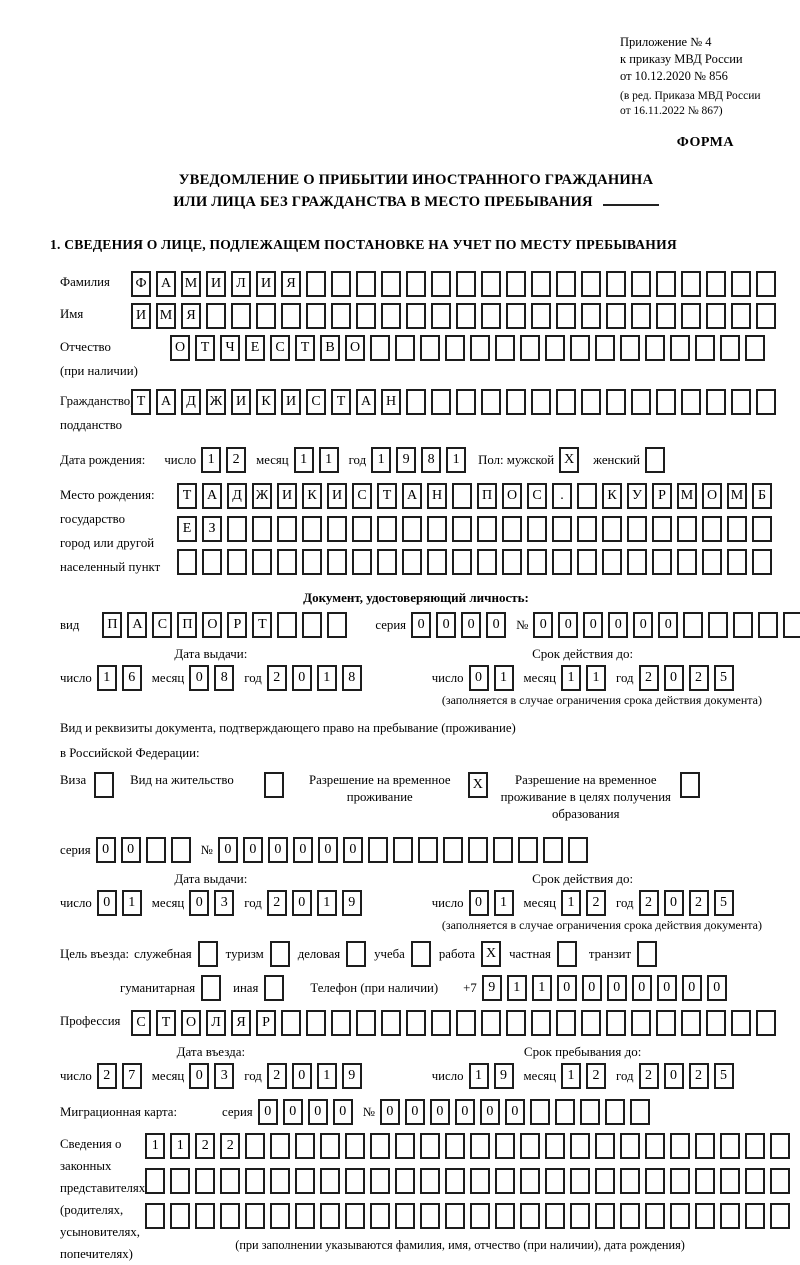  Describe the element at coordinates (406, 460) in the screenshot. I see `form-cell: 9` at that location.